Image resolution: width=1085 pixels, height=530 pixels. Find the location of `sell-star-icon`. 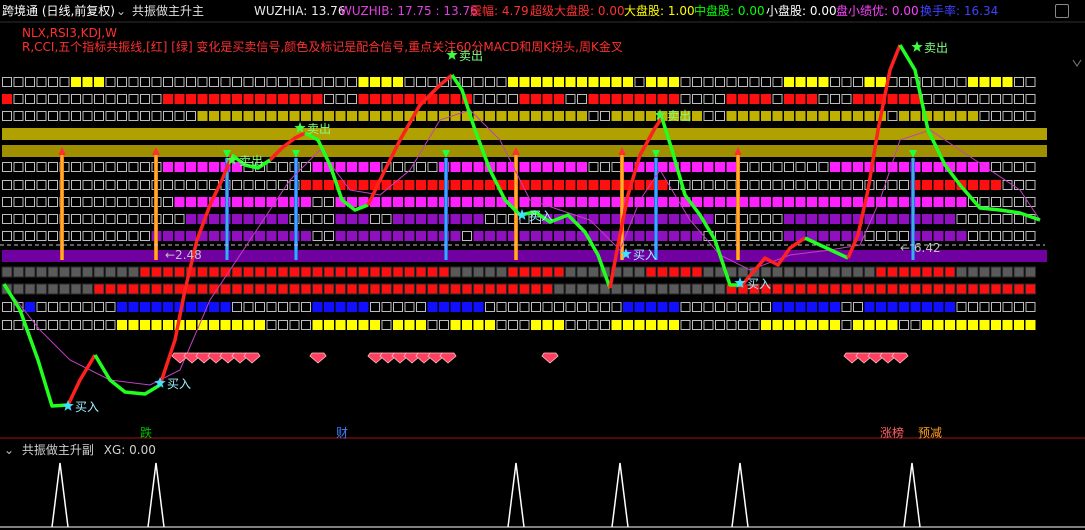

sell-star-icon is located at coordinates (660, 114).